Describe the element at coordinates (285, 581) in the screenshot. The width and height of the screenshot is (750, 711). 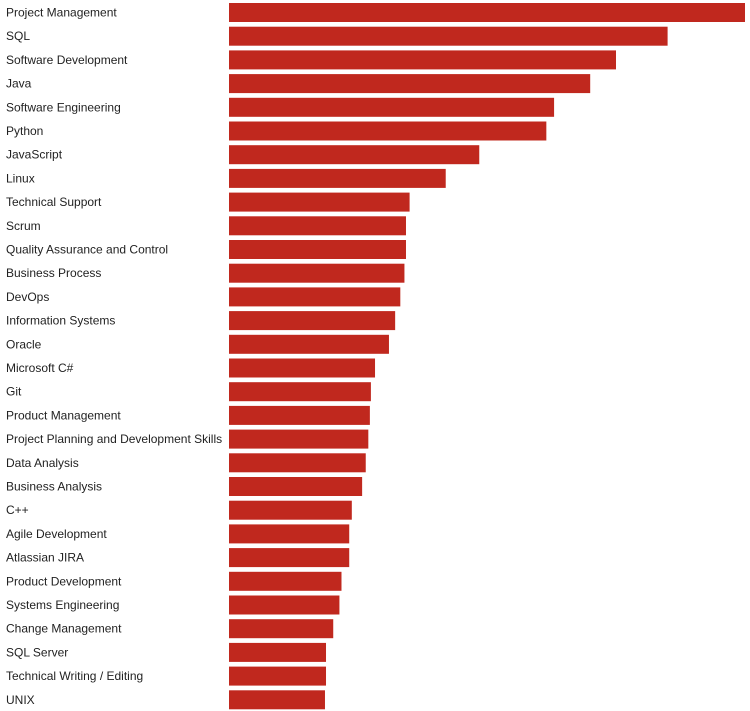
I see `bar-product-development` at that location.